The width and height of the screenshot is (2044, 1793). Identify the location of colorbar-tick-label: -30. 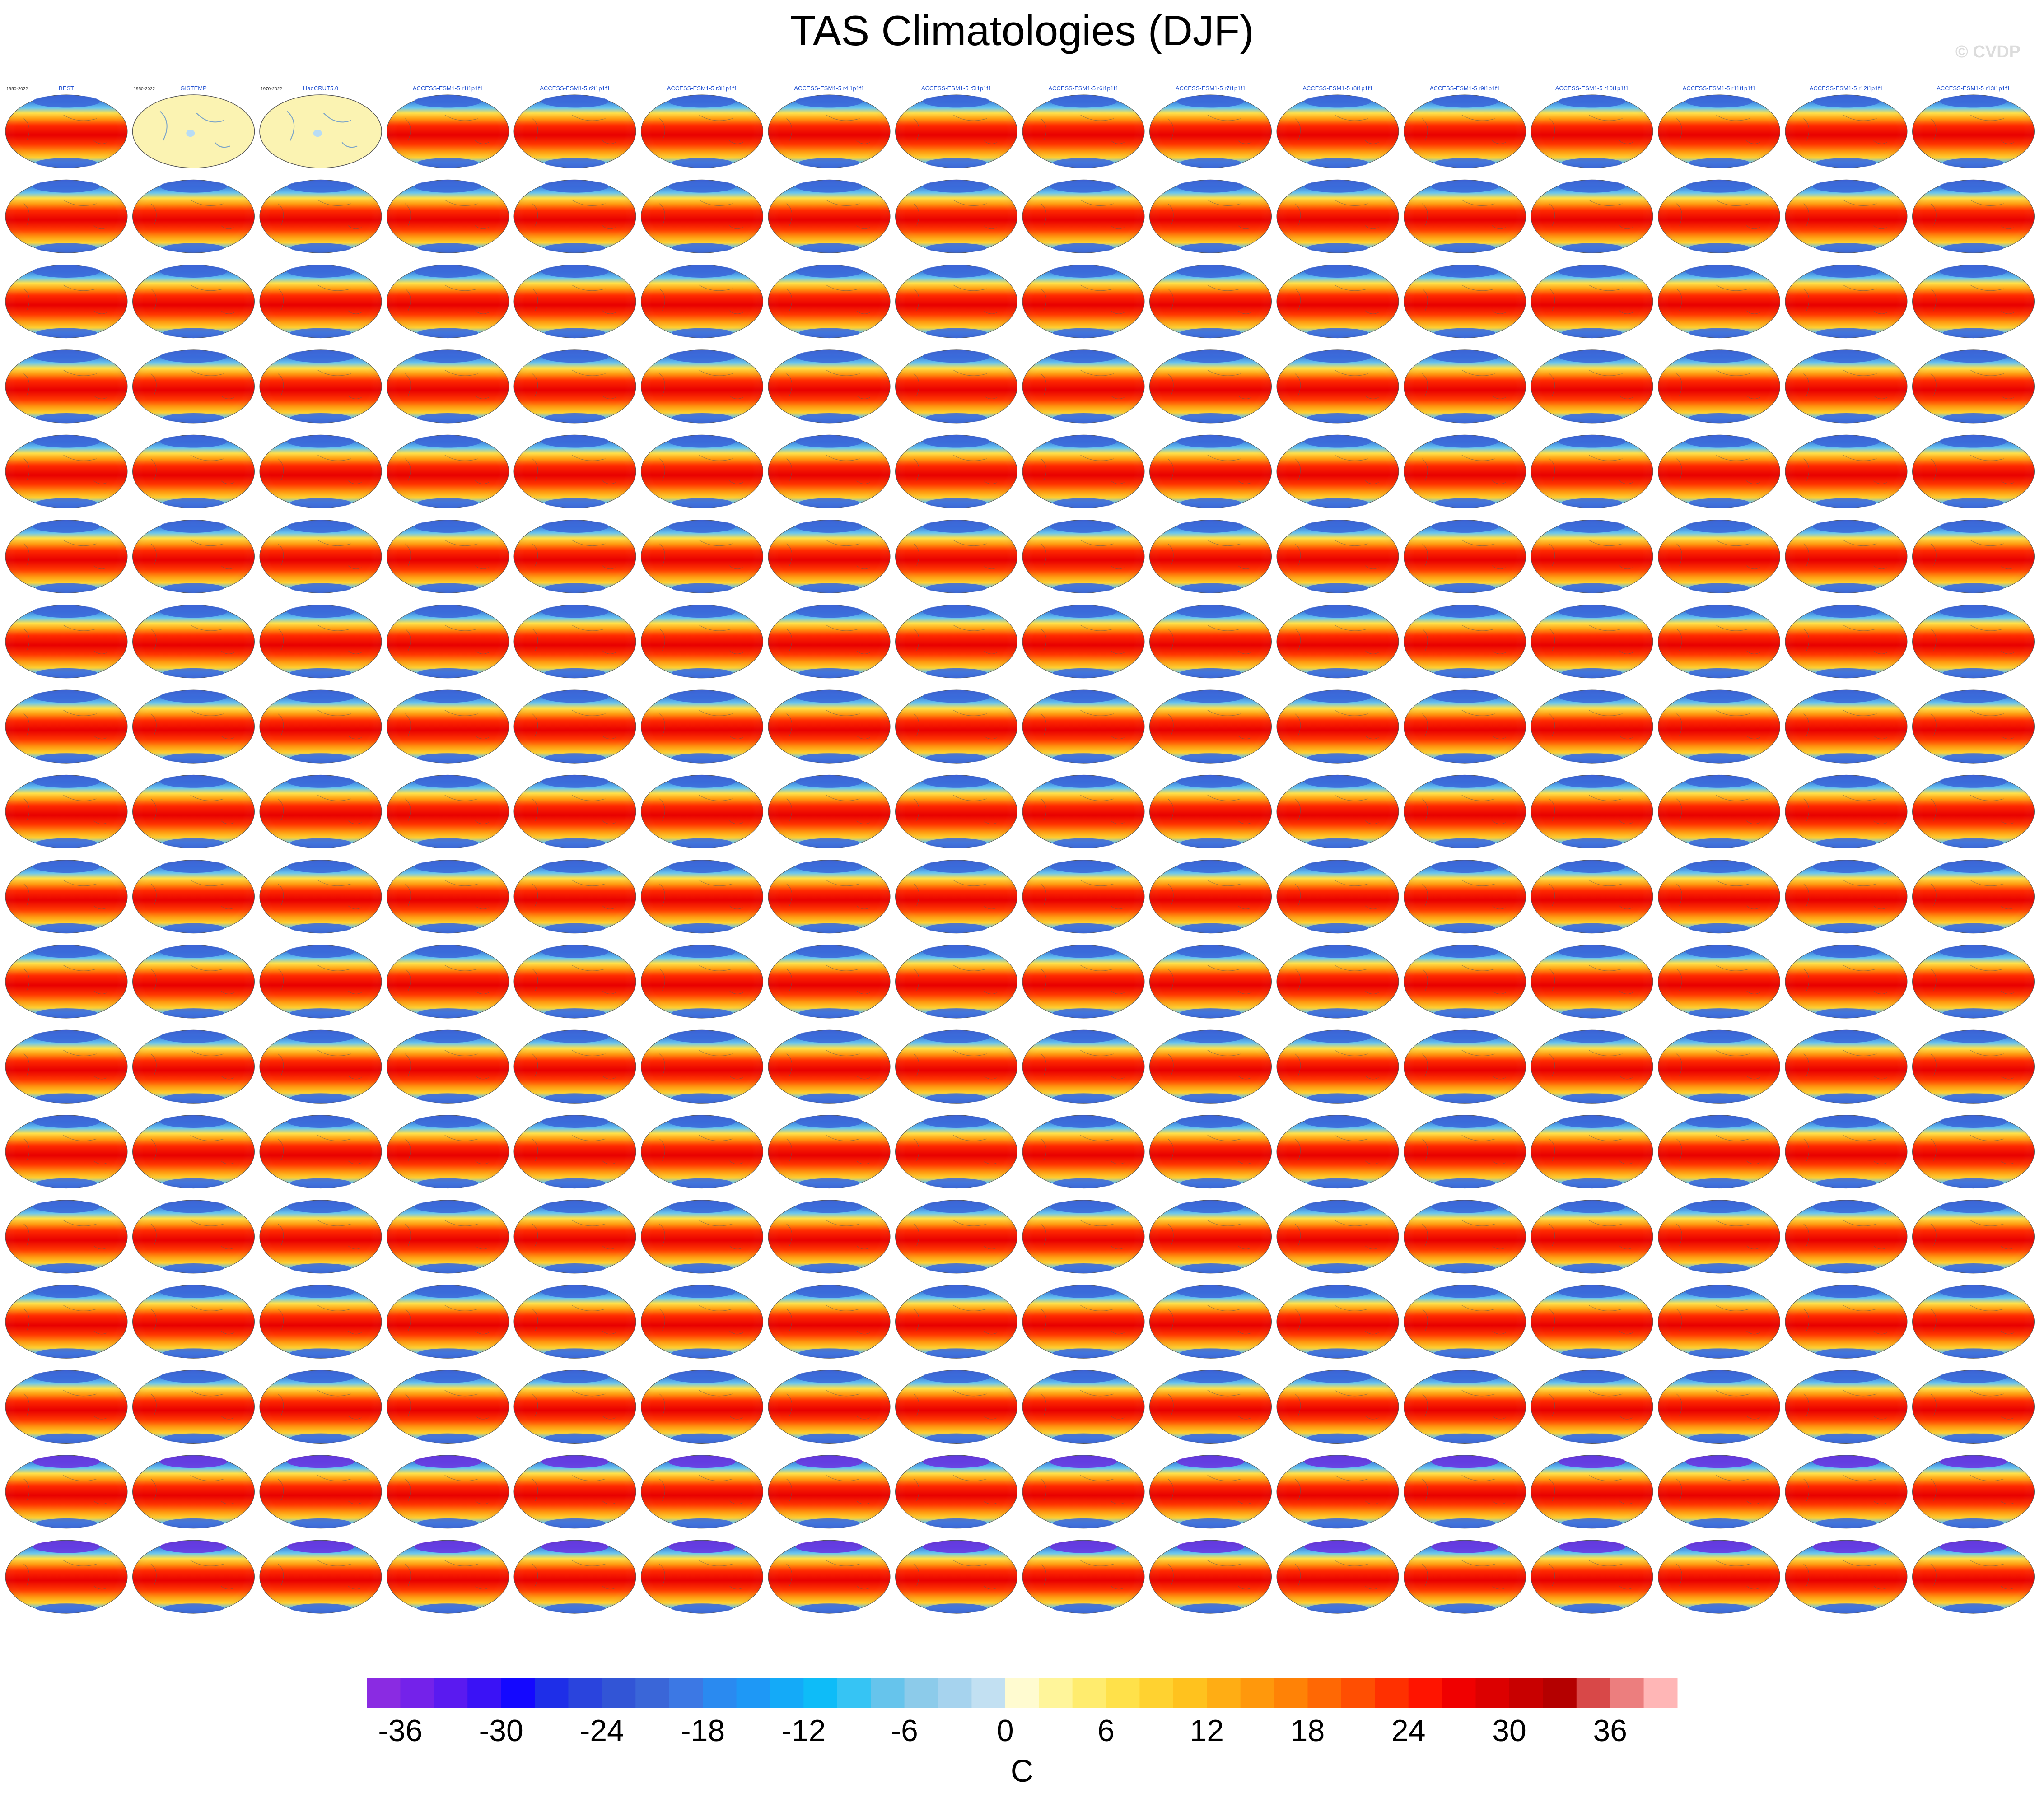
(501, 1731).